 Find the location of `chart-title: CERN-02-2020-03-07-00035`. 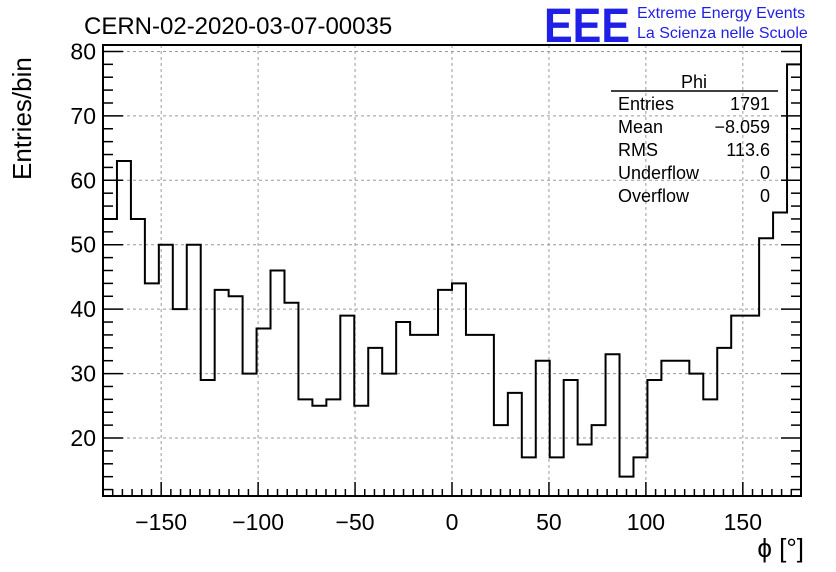

chart-title: CERN-02-2020-03-07-00035 is located at coordinates (238, 26).